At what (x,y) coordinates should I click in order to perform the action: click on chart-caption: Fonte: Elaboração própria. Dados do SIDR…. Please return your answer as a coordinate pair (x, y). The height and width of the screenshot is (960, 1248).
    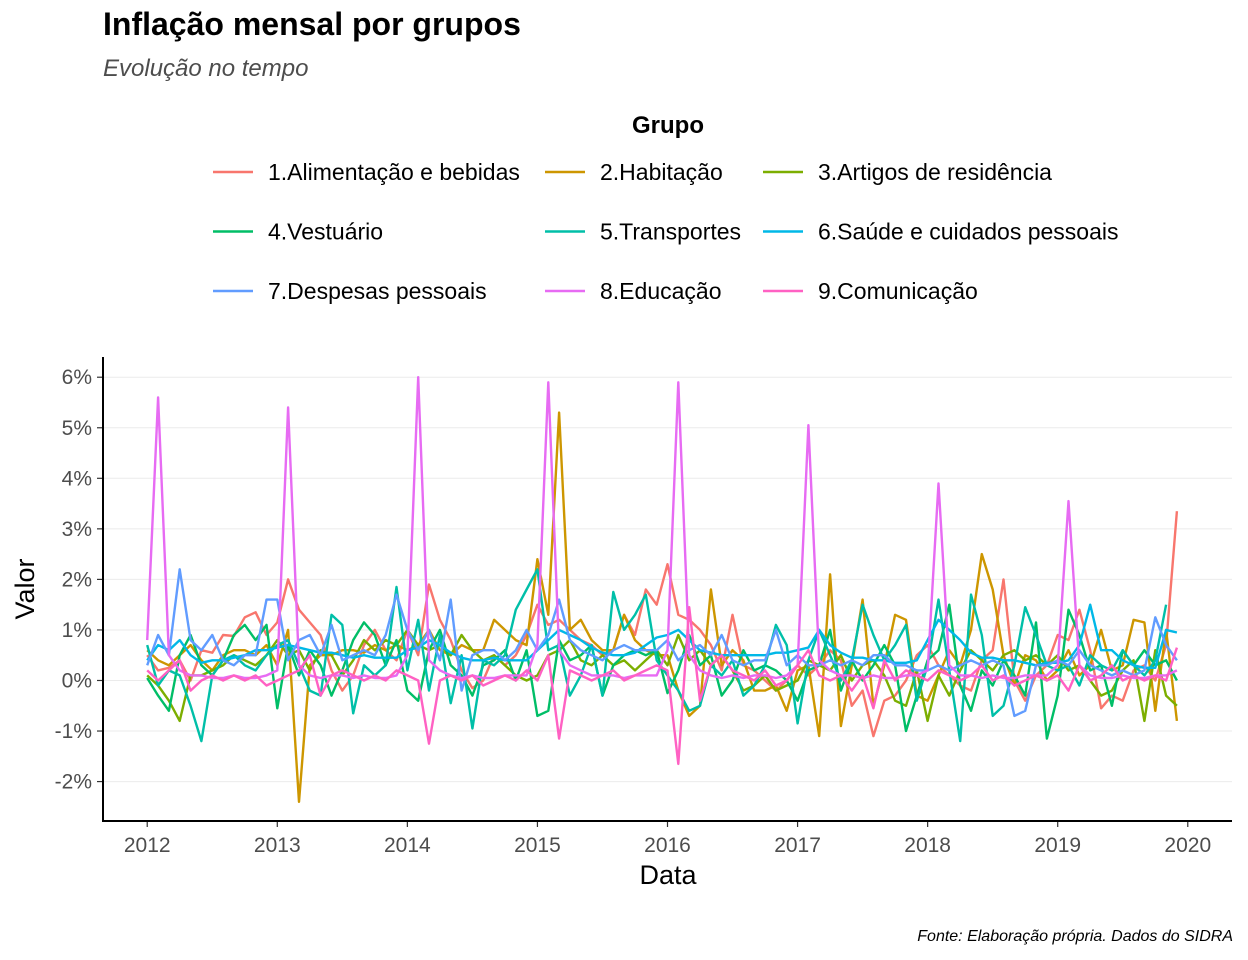
    Looking at the image, I should click on (1075, 936).